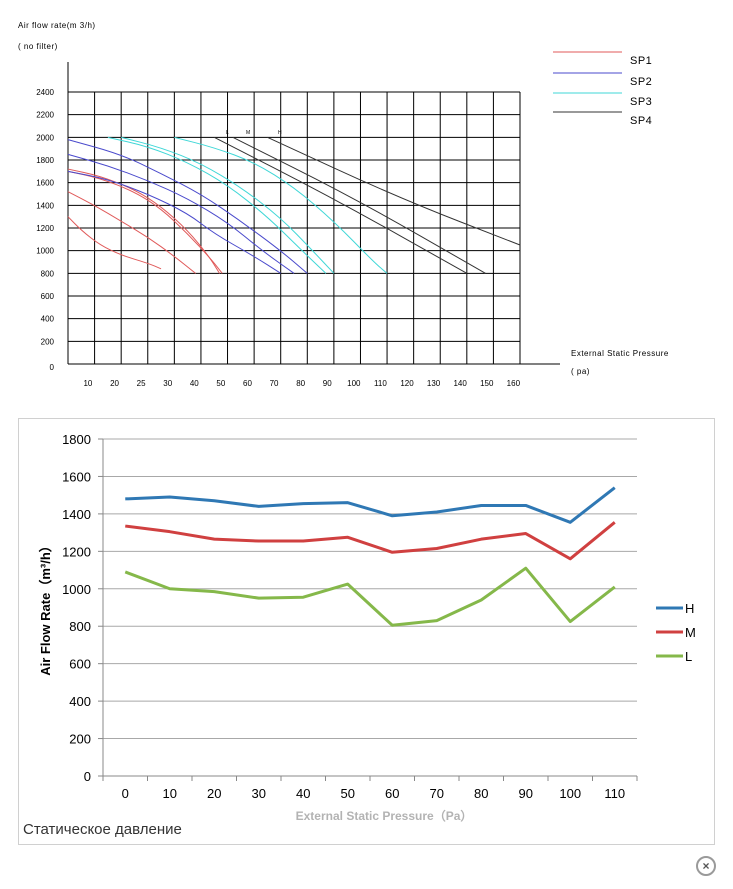  What do you see at coordinates (45, 115) in the screenshot?
I see `y-tick-label: 2200` at bounding box center [45, 115].